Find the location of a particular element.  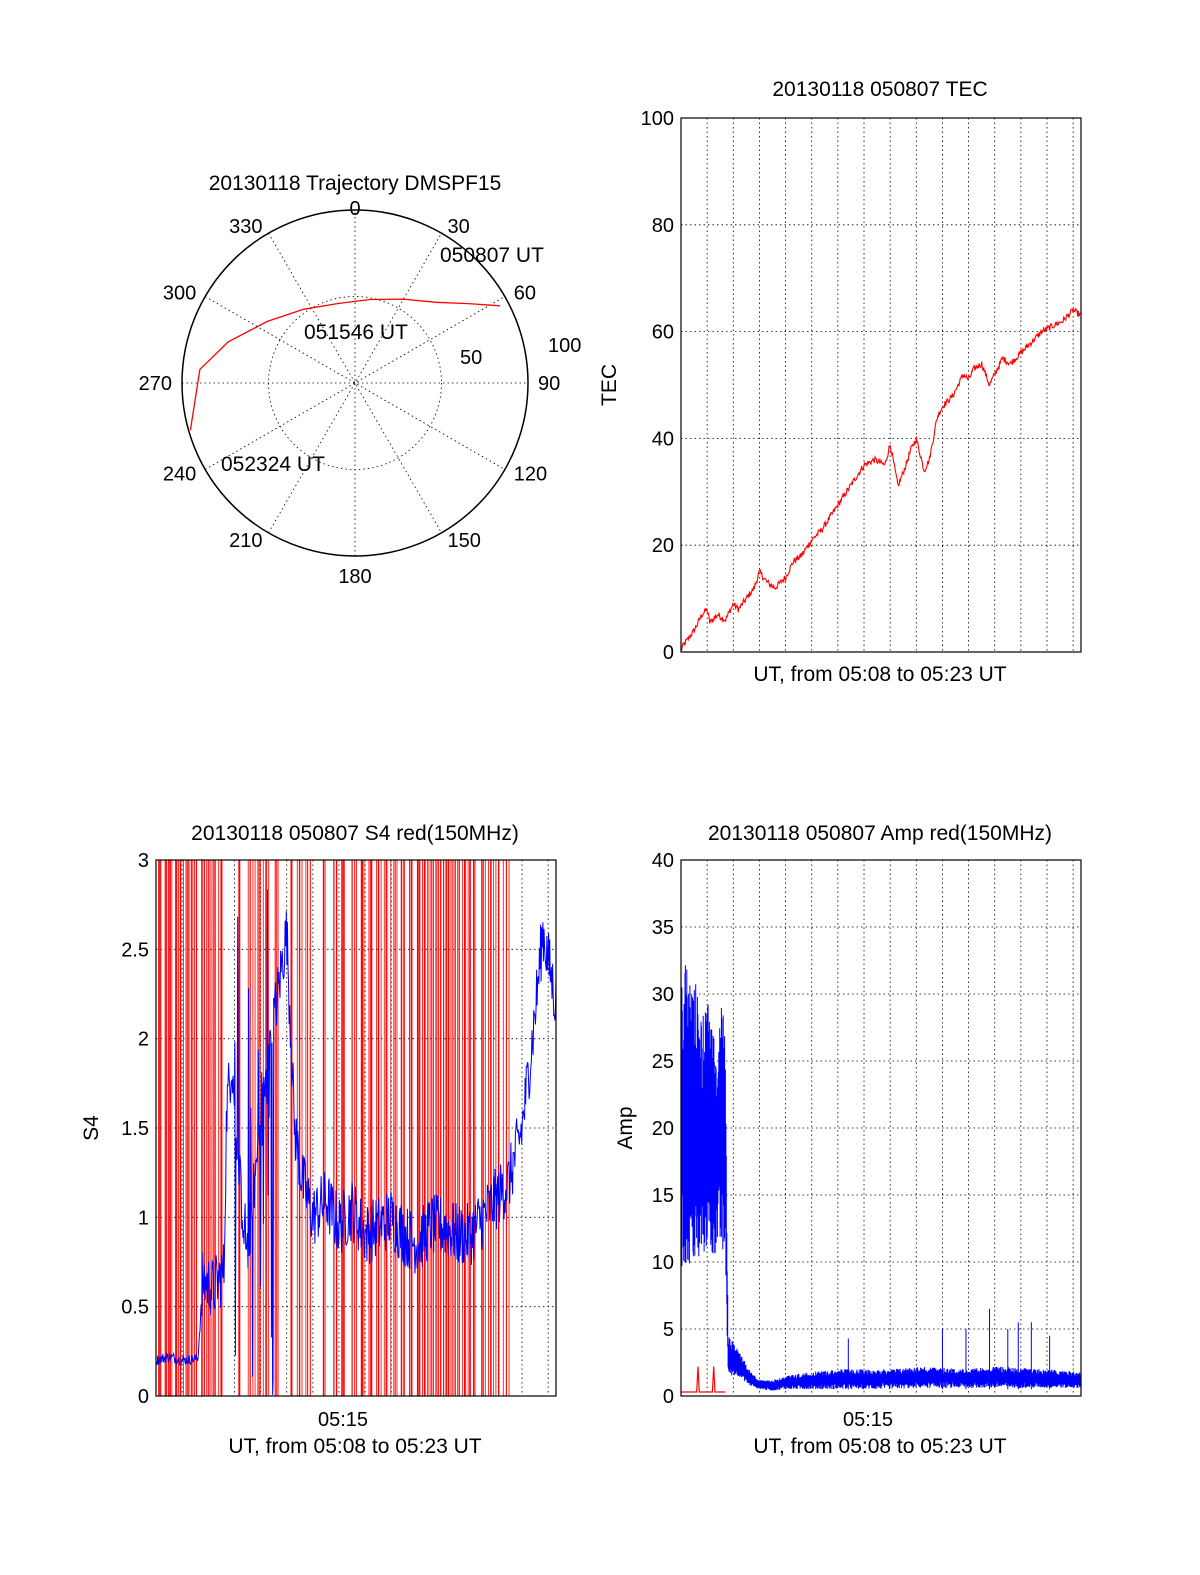

amp-grid is located at coordinates (881, 1128).